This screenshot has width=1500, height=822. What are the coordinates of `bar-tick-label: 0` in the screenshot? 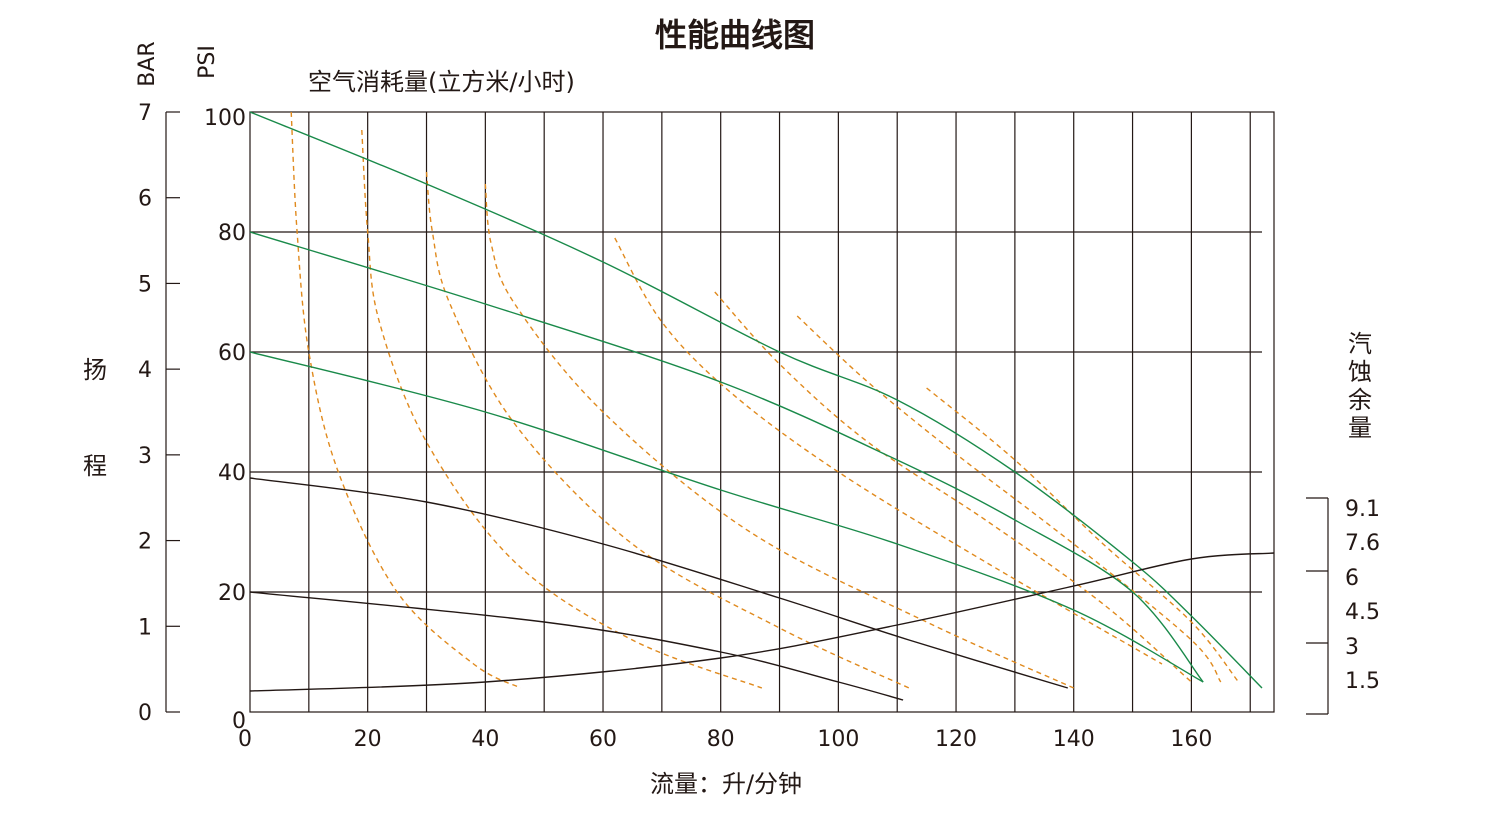 It's located at (145, 713).